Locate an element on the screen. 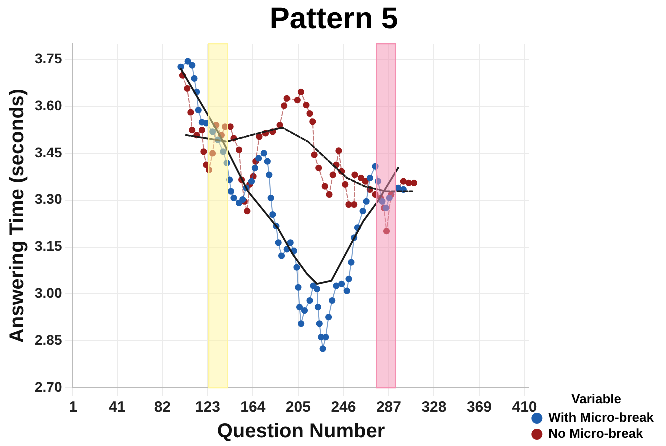 This screenshot has height=446, width=666. x-tick-label: 41 is located at coordinates (117, 407).